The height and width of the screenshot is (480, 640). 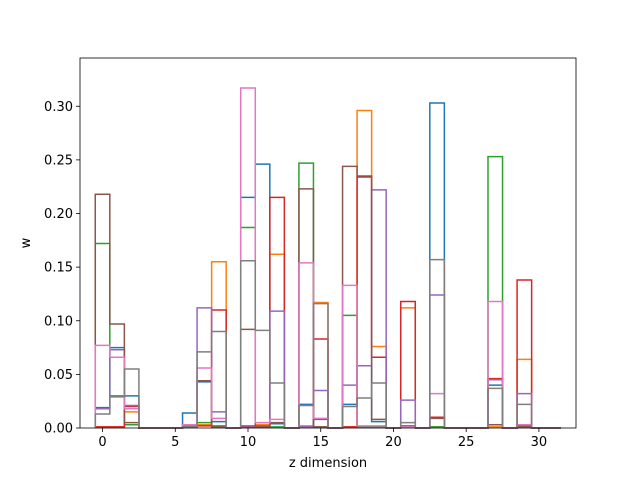 What do you see at coordinates (58, 107) in the screenshot?
I see `y-tick-label: 0.30` at bounding box center [58, 107].